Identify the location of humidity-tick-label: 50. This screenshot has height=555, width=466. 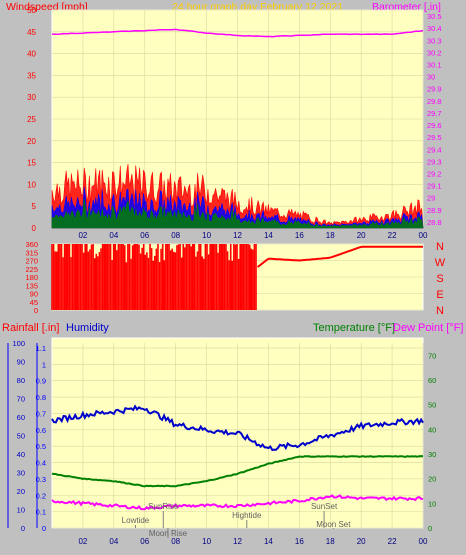
(21, 436).